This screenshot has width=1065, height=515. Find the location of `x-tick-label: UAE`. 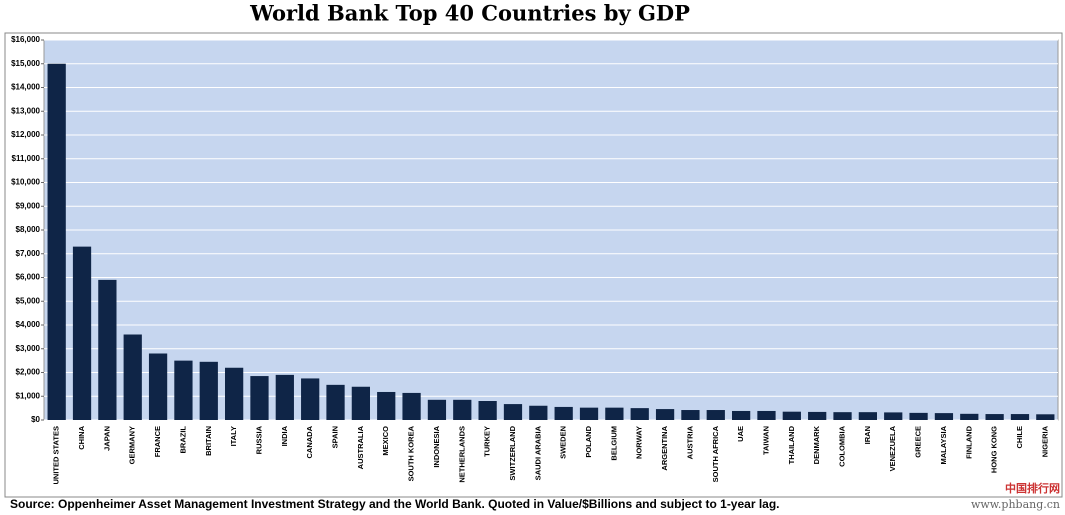

x-tick-label: UAE is located at coordinates (740, 434).